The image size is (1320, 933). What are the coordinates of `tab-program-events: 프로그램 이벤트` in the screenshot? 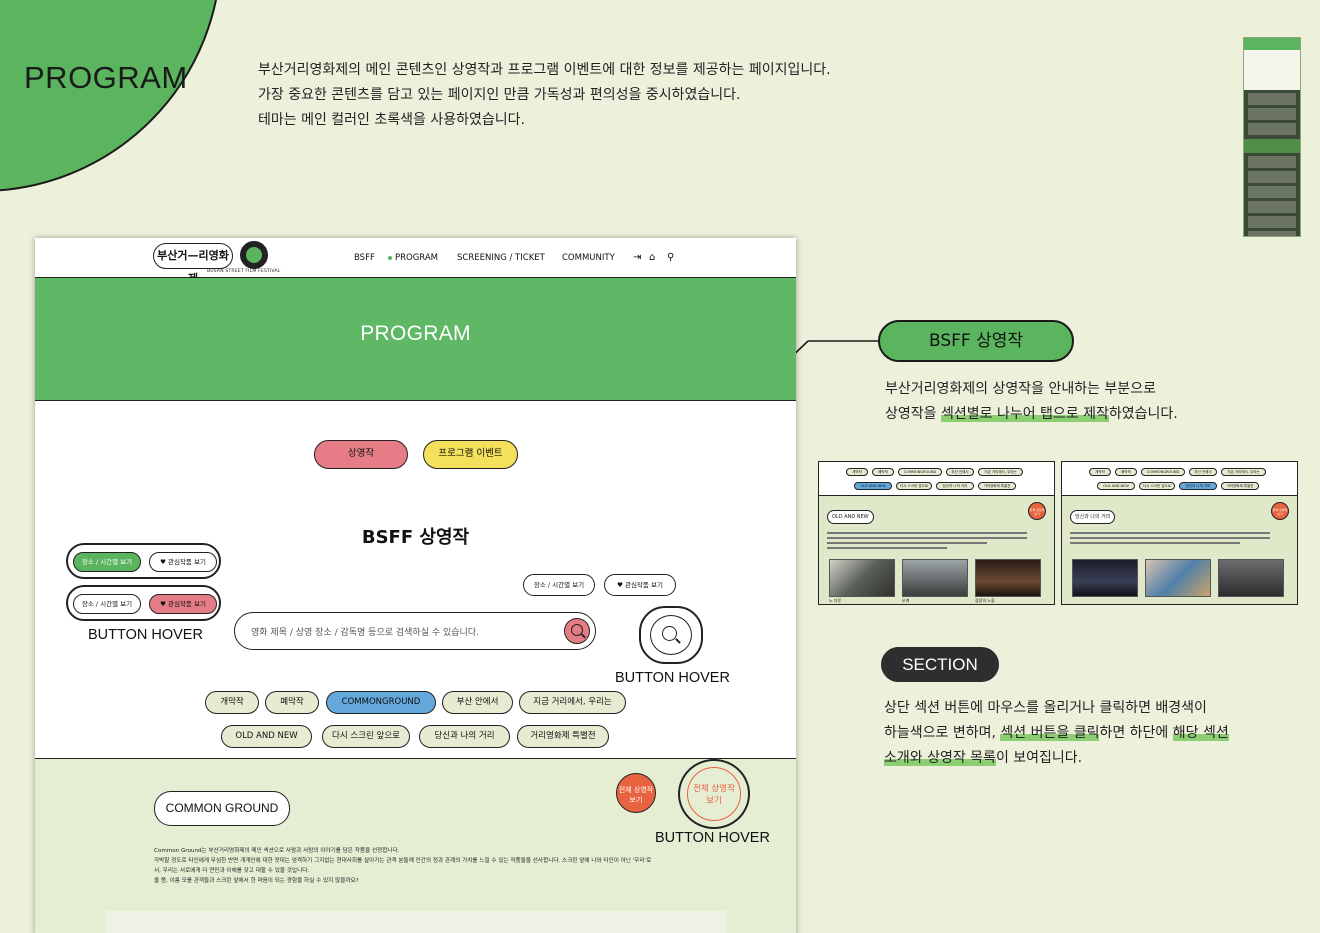 It's located at (470, 454).